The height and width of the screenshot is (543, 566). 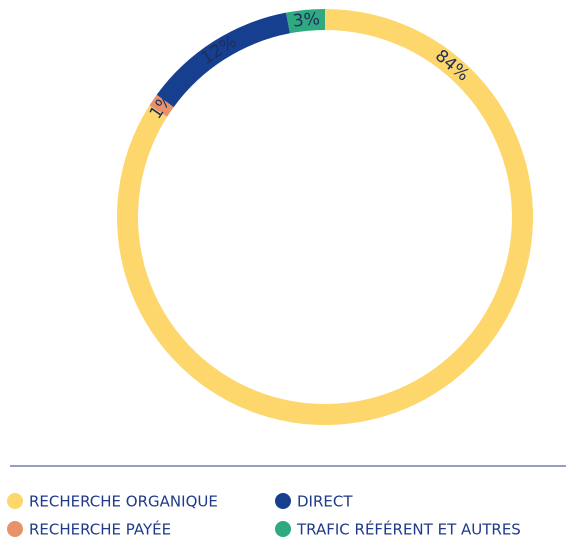 What do you see at coordinates (325, 502) in the screenshot?
I see `legend-label: DIRECT` at bounding box center [325, 502].